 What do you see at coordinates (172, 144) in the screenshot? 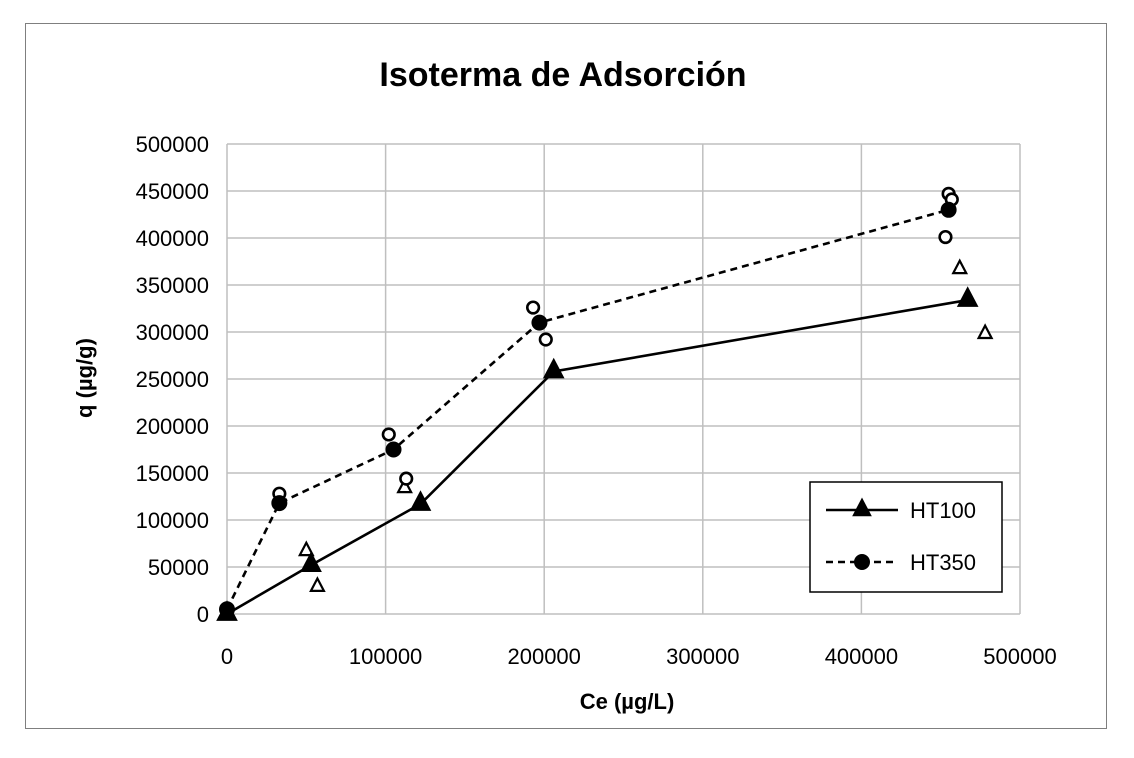
I see `y-tick-label: 500000` at bounding box center [172, 144].